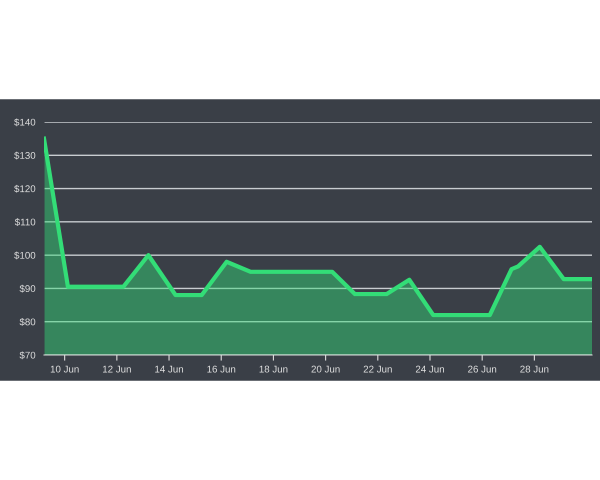 The width and height of the screenshot is (600, 480). What do you see at coordinates (64, 369) in the screenshot?
I see `x-tick-label: 10 Jun` at bounding box center [64, 369].